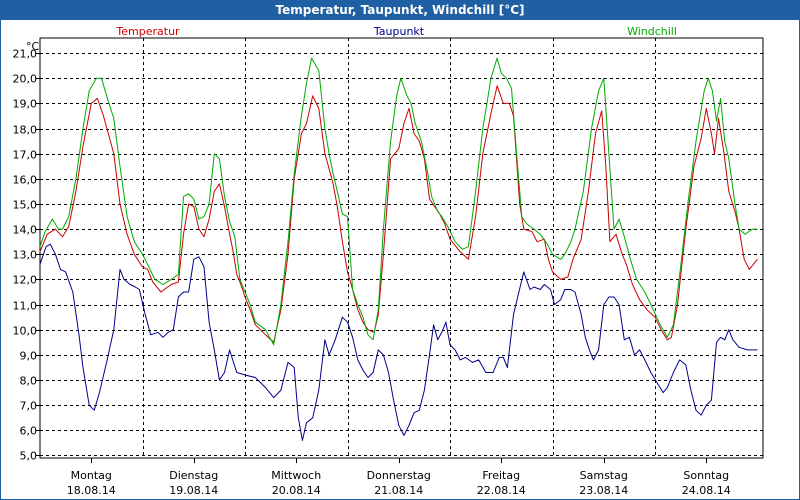 The width and height of the screenshot is (800, 500). I want to click on x-tick-date: 20.08.14, so click(296, 490).